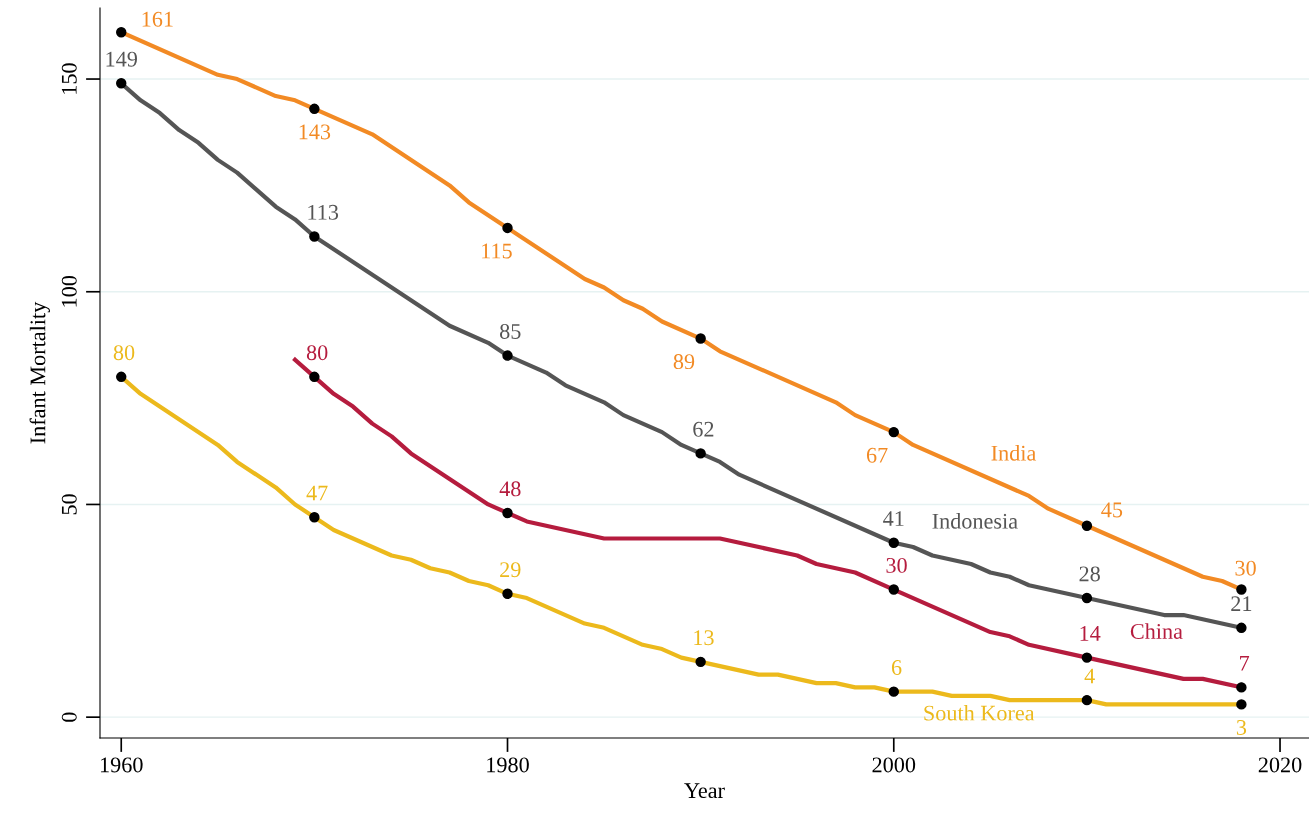 This screenshot has width=1309, height=821. What do you see at coordinates (69, 504) in the screenshot?
I see `y-tick-label: 50` at bounding box center [69, 504].